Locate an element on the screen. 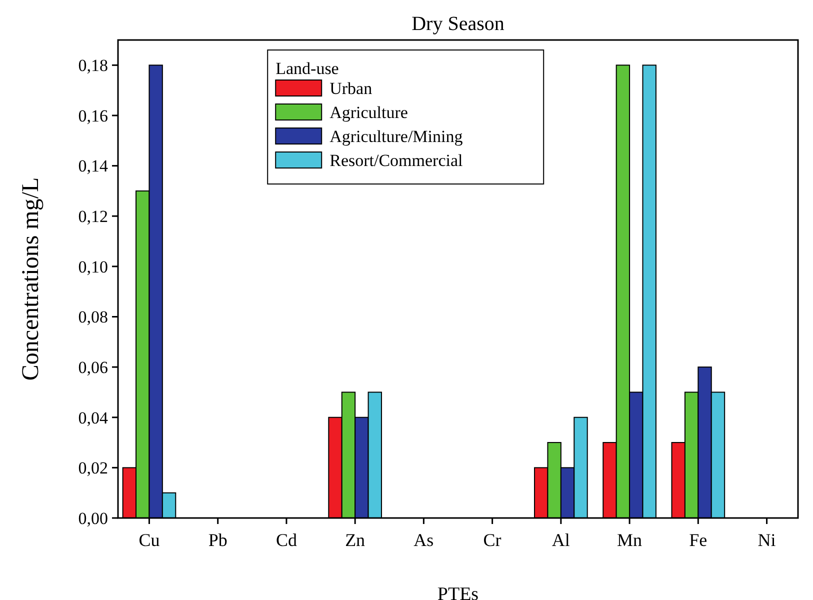 The image size is (813, 600). x-tick-label: Cd is located at coordinates (286, 540).